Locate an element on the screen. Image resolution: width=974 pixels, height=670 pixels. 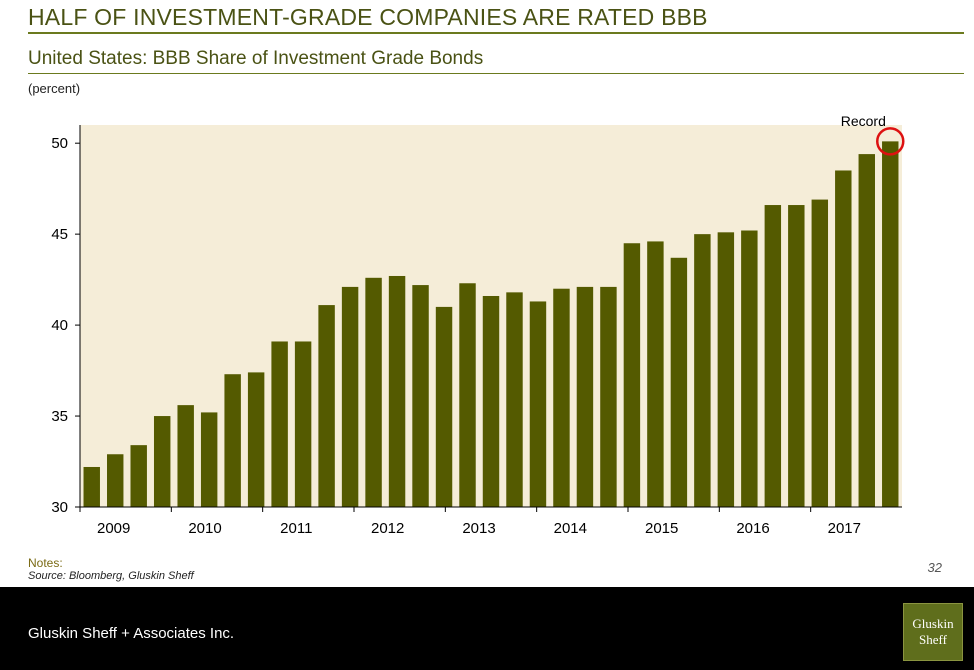
x-tick-label: 2011 is located at coordinates (296, 528).